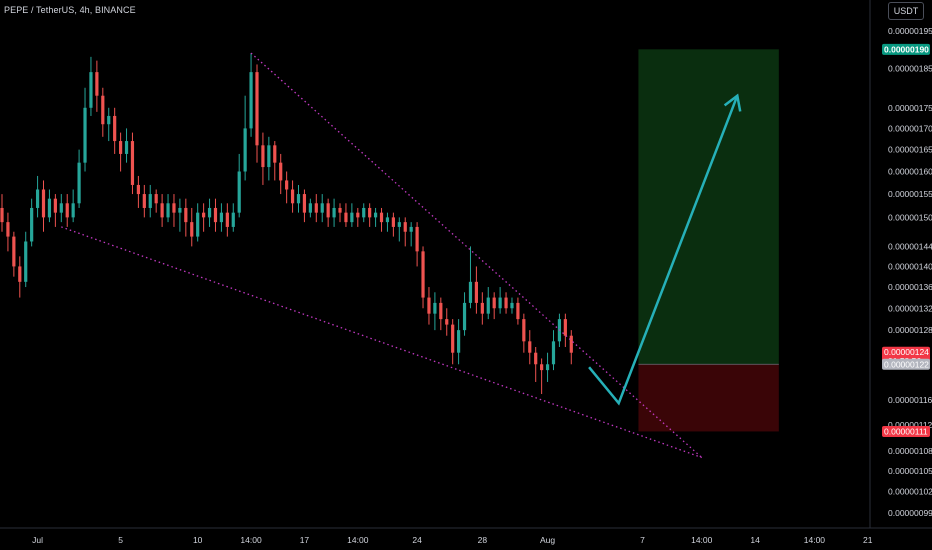 Image resolution: width=932 pixels, height=550 pixels. What do you see at coordinates (906, 352) in the screenshot?
I see `price-badge-label: 0.00000124` at bounding box center [906, 352].